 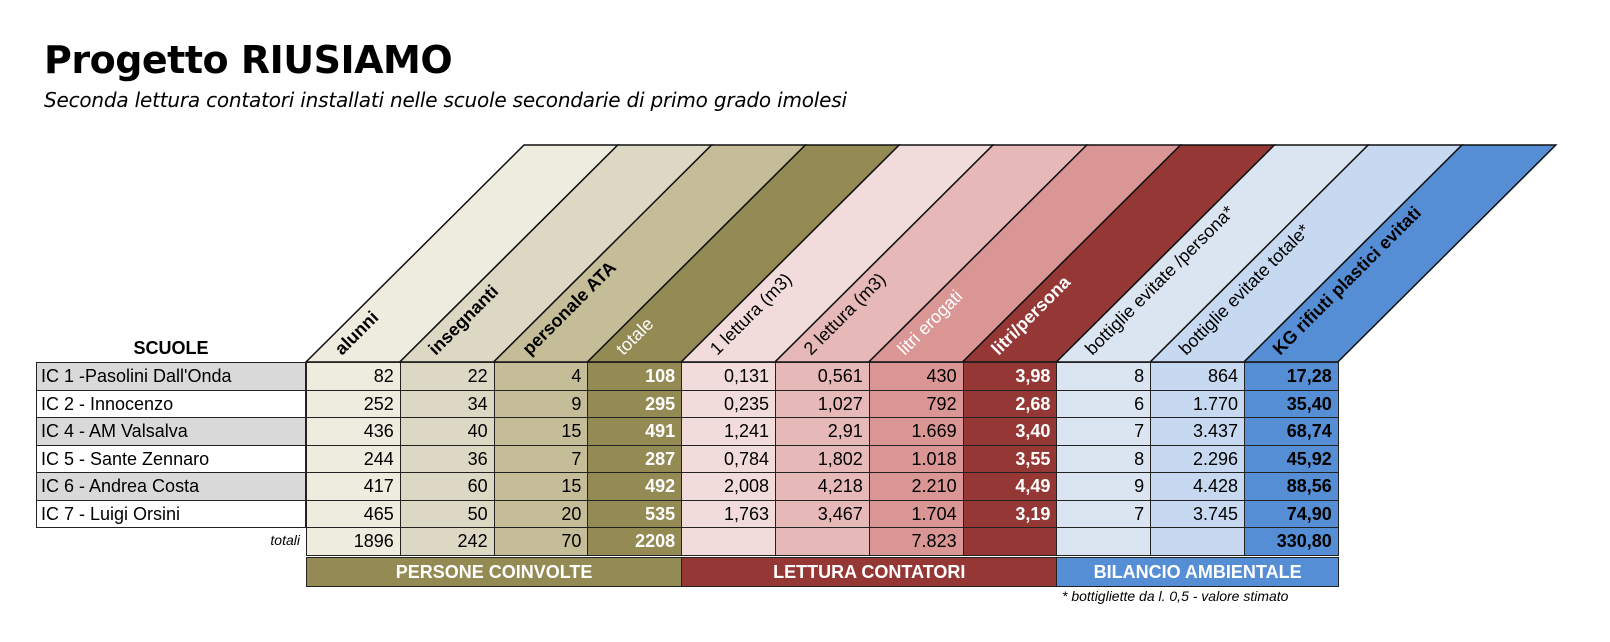 I want to click on school-name: IC 2 - Innocenzo, so click(x=171, y=403).